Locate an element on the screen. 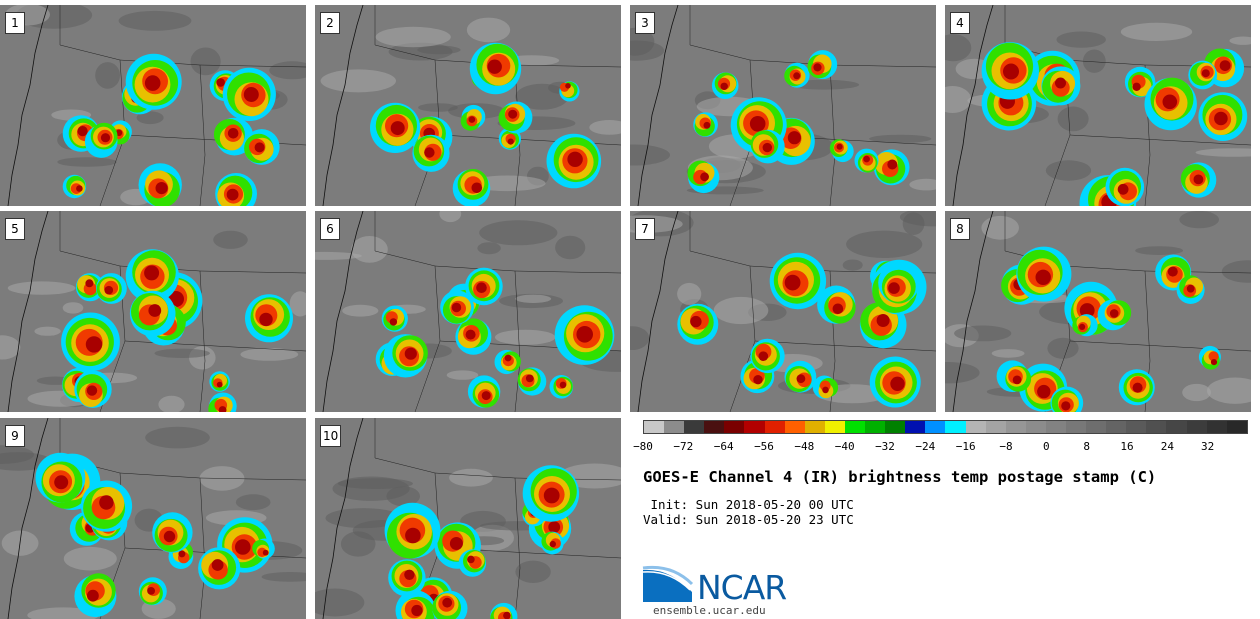 Image resolution: width=1260 pixels, height=619 pixels. ensemble-member-panel: 4 is located at coordinates (1098, 105).